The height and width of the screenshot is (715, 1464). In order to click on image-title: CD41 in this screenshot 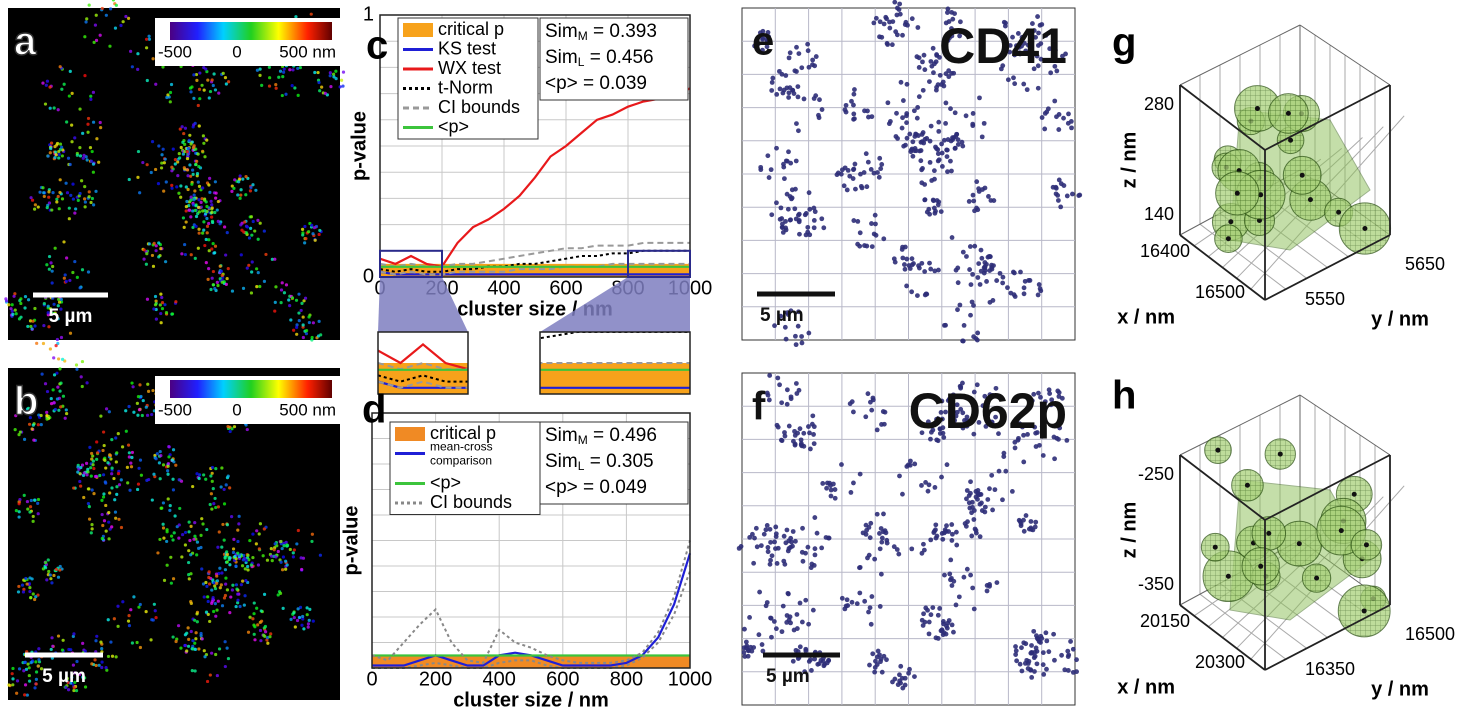, I will do `click(1003, 46)`.